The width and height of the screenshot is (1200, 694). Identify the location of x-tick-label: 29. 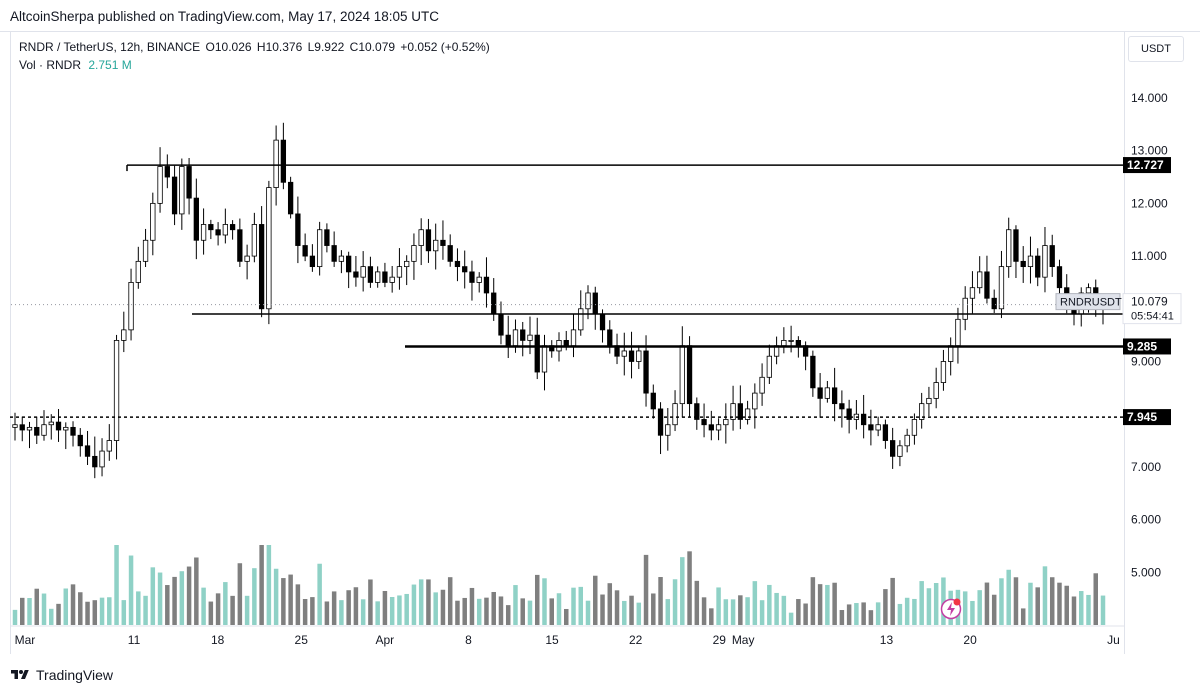
(720, 640).